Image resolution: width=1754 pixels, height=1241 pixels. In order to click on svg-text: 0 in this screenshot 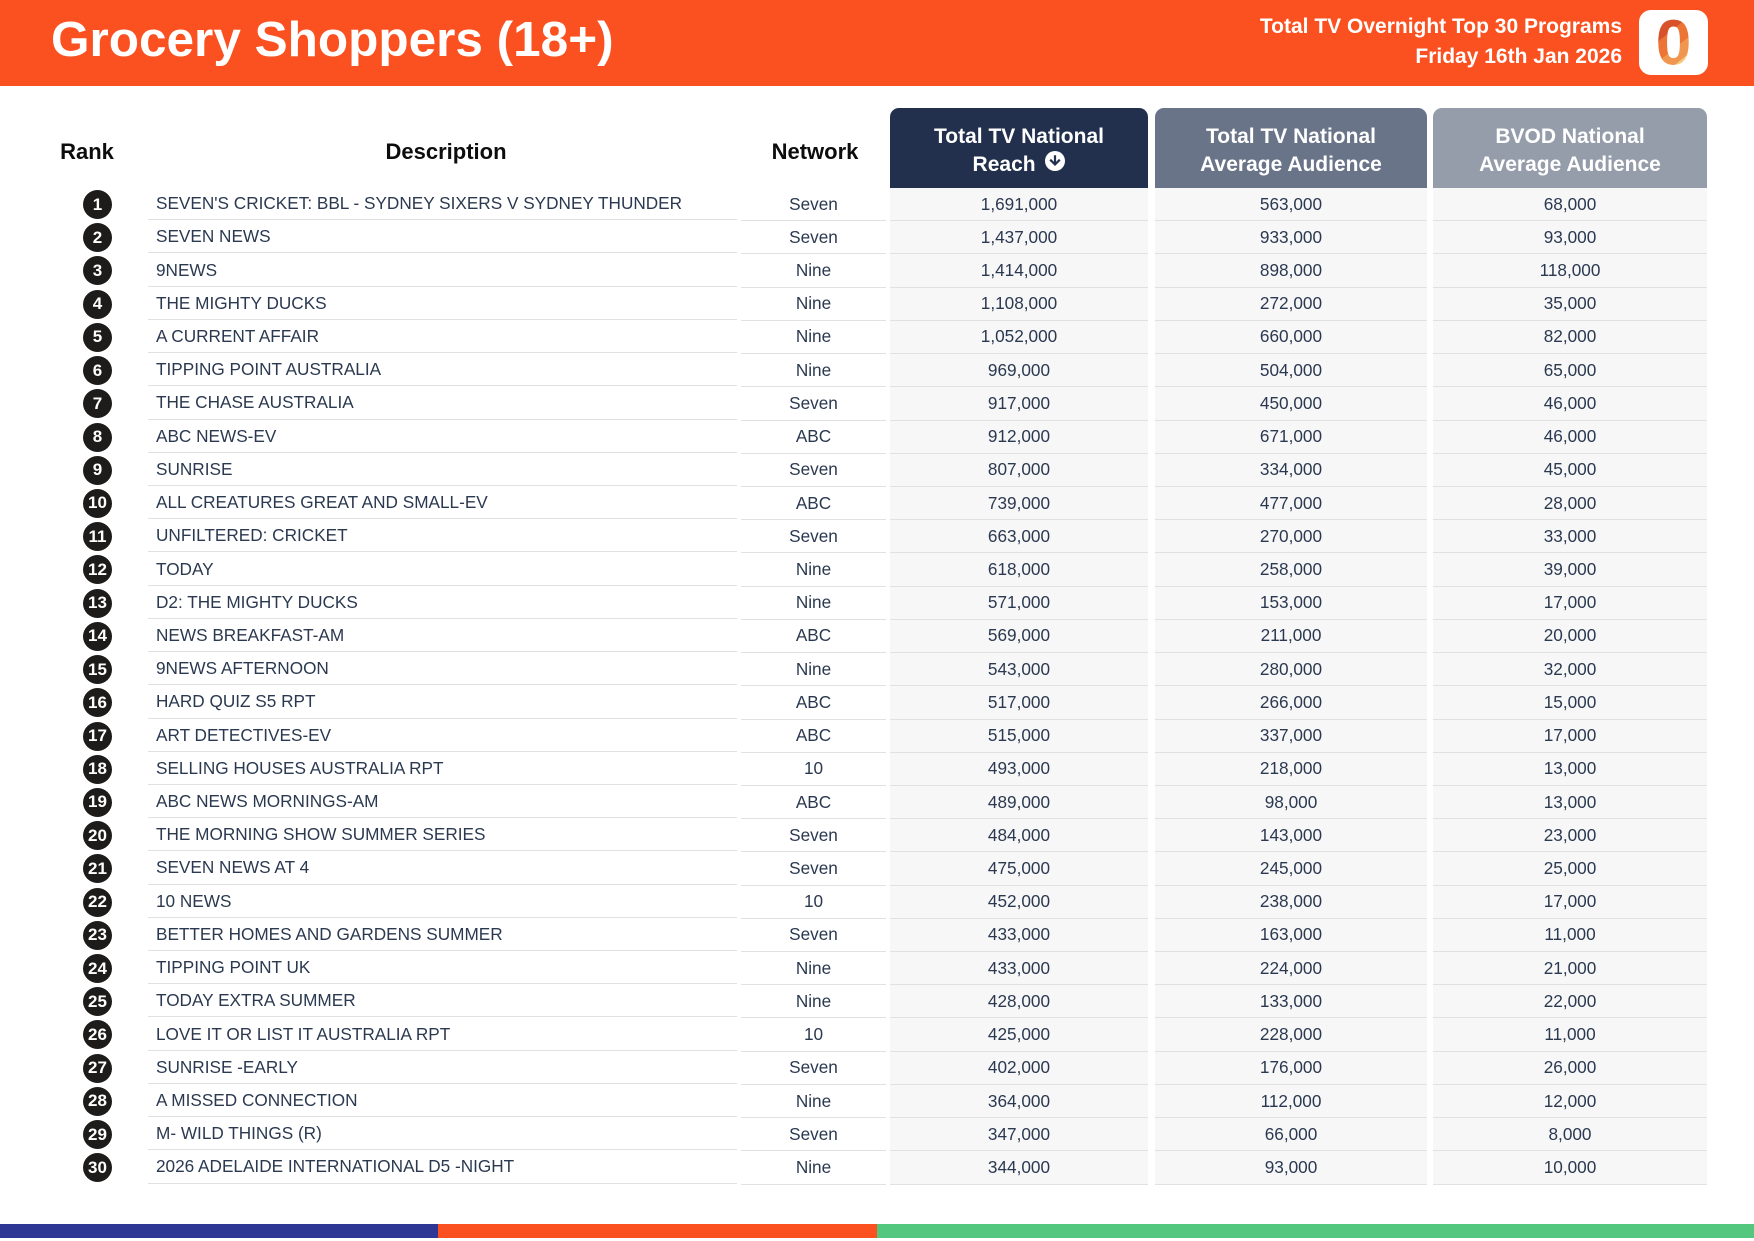, I will do `click(1674, 42)`.